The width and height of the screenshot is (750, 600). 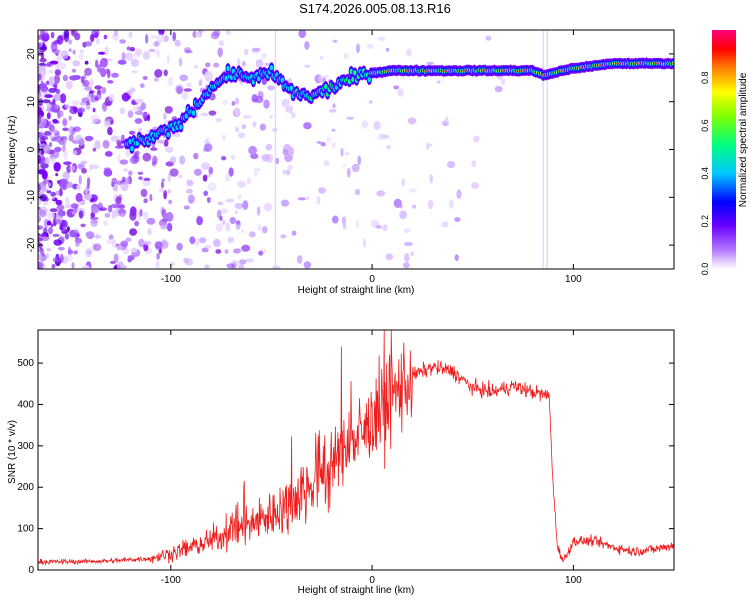 What do you see at coordinates (356, 590) in the screenshot?
I see `snr-xlabel: Height of straight line (km)` at bounding box center [356, 590].